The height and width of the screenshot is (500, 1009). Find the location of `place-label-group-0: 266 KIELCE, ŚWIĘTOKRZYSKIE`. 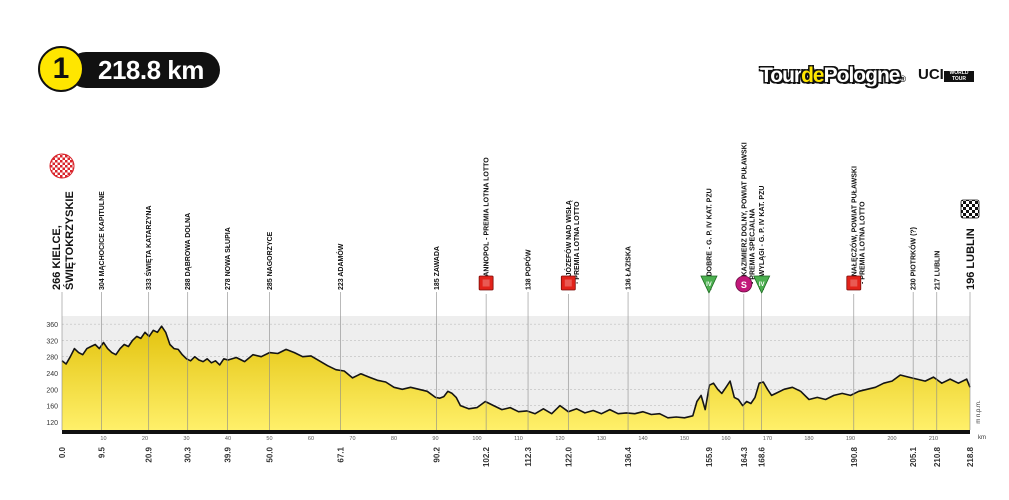

place-label-group-0: 266 KIELCE, ŚWIĘTOKRZYSKIE is located at coordinates (63, 240).